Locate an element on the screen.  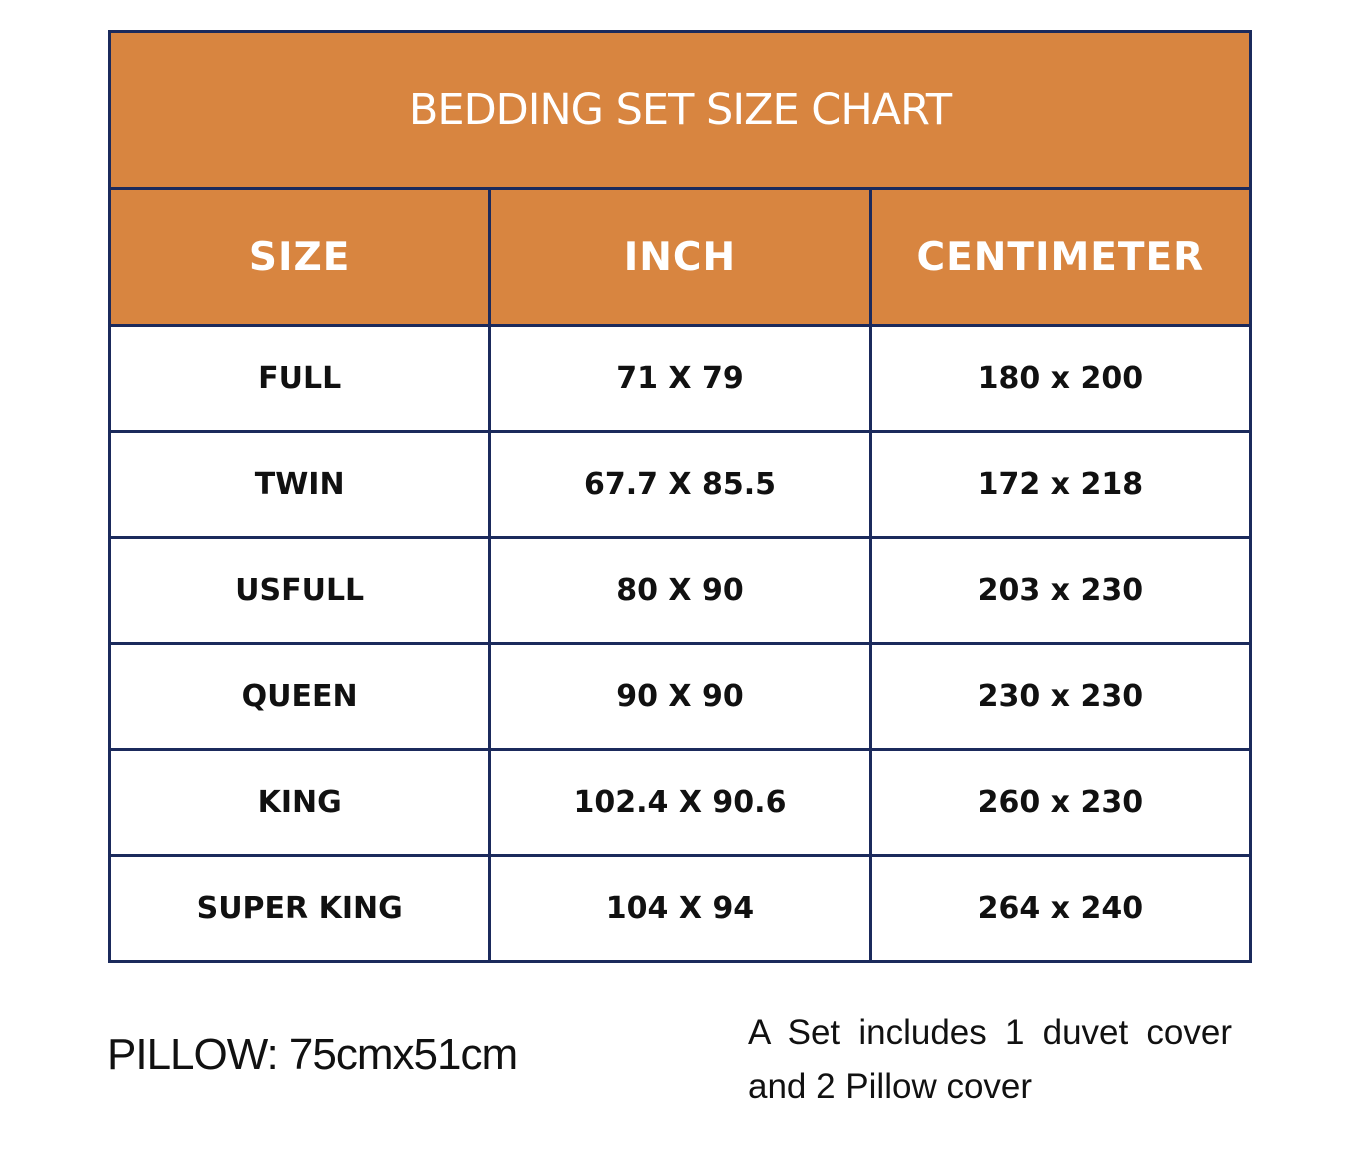
inch-cell: 102.4 X 90.6 is located at coordinates (680, 802).